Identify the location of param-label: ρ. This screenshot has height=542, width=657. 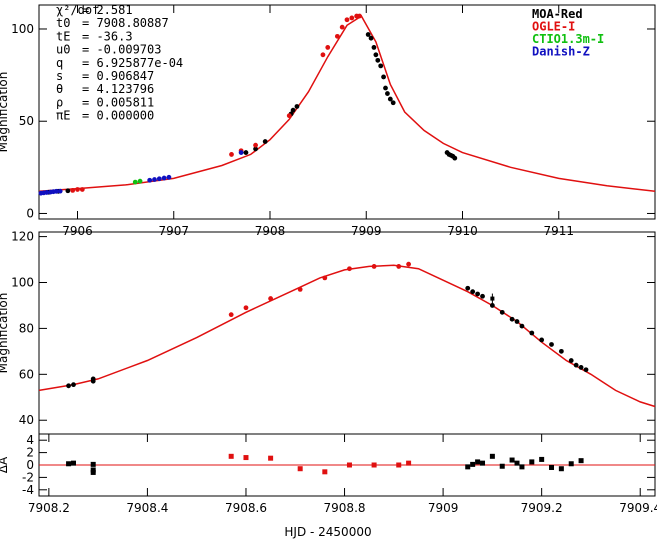
(59, 102).